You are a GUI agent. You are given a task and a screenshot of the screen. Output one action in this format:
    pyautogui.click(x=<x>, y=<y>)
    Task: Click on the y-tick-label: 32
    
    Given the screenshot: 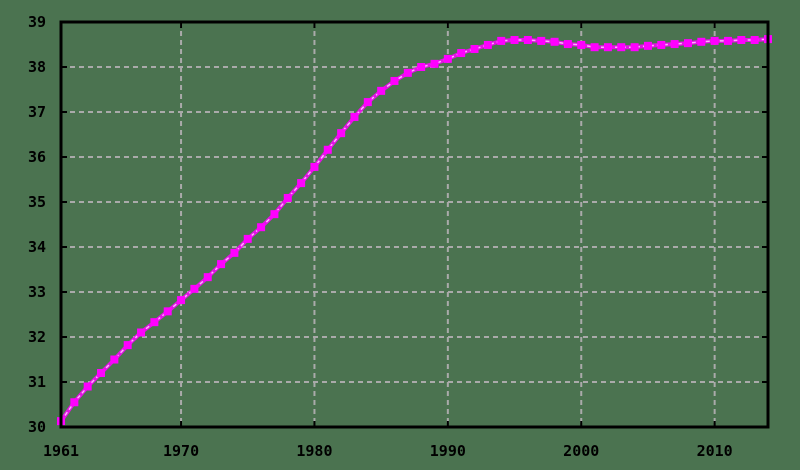 What is the action you would take?
    pyautogui.click(x=37, y=337)
    